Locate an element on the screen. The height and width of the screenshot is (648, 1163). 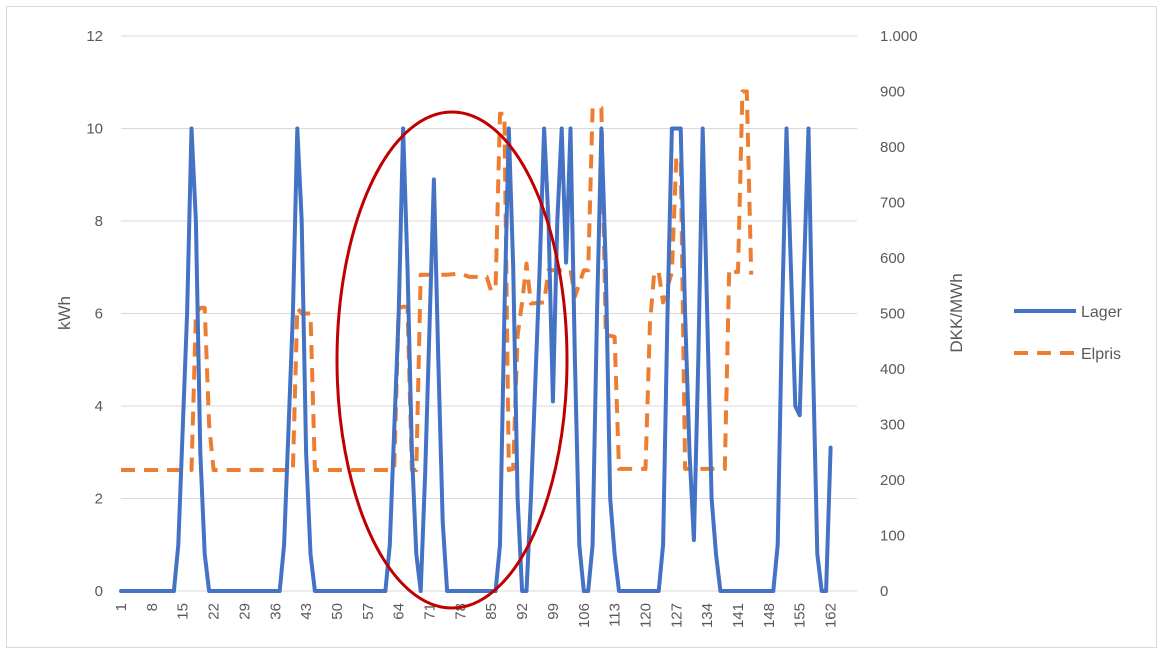
right-axis-ticks: 0 100 200 300 400 500 600 700 800 900 1.000 is located at coordinates (899, 314).